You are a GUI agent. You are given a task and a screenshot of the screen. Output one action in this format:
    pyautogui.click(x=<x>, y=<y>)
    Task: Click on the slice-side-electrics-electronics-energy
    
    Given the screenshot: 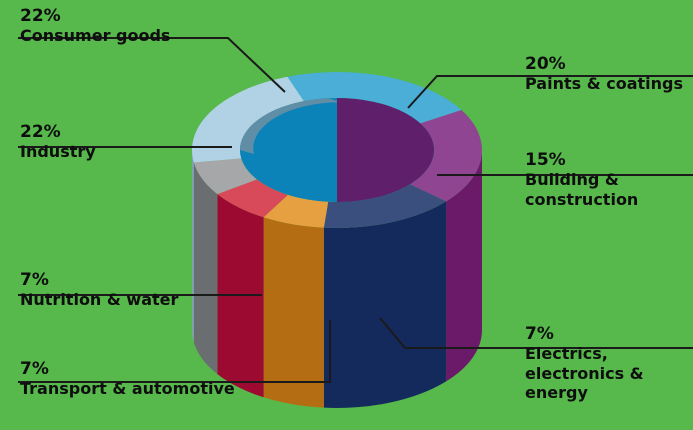 What is the action you would take?
    pyautogui.click(x=294, y=312)
    